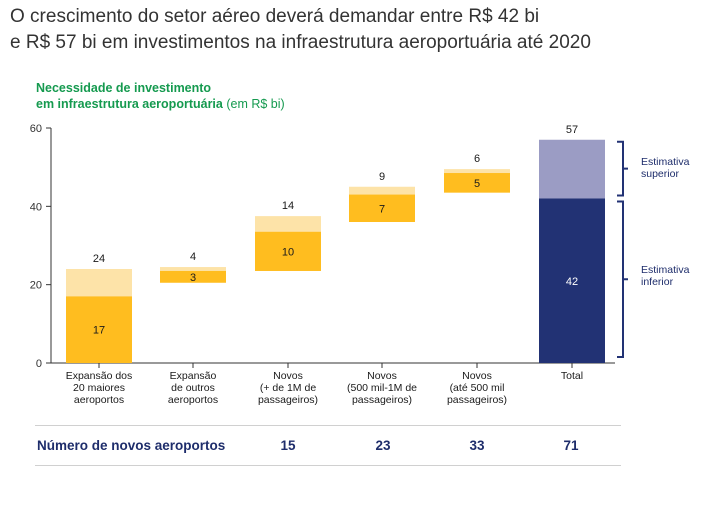 The height and width of the screenshot is (505, 722). Describe the element at coordinates (620, 168) in the screenshot. I see `legend-bracket-upper` at that location.